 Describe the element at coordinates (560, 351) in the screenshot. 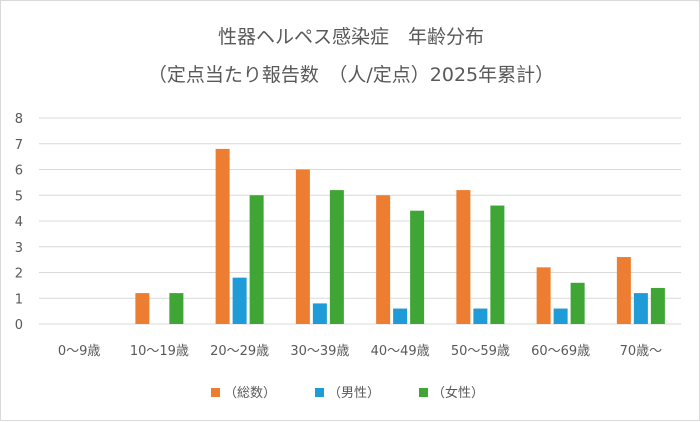

I see `x-tick-label: 60～69歳` at that location.